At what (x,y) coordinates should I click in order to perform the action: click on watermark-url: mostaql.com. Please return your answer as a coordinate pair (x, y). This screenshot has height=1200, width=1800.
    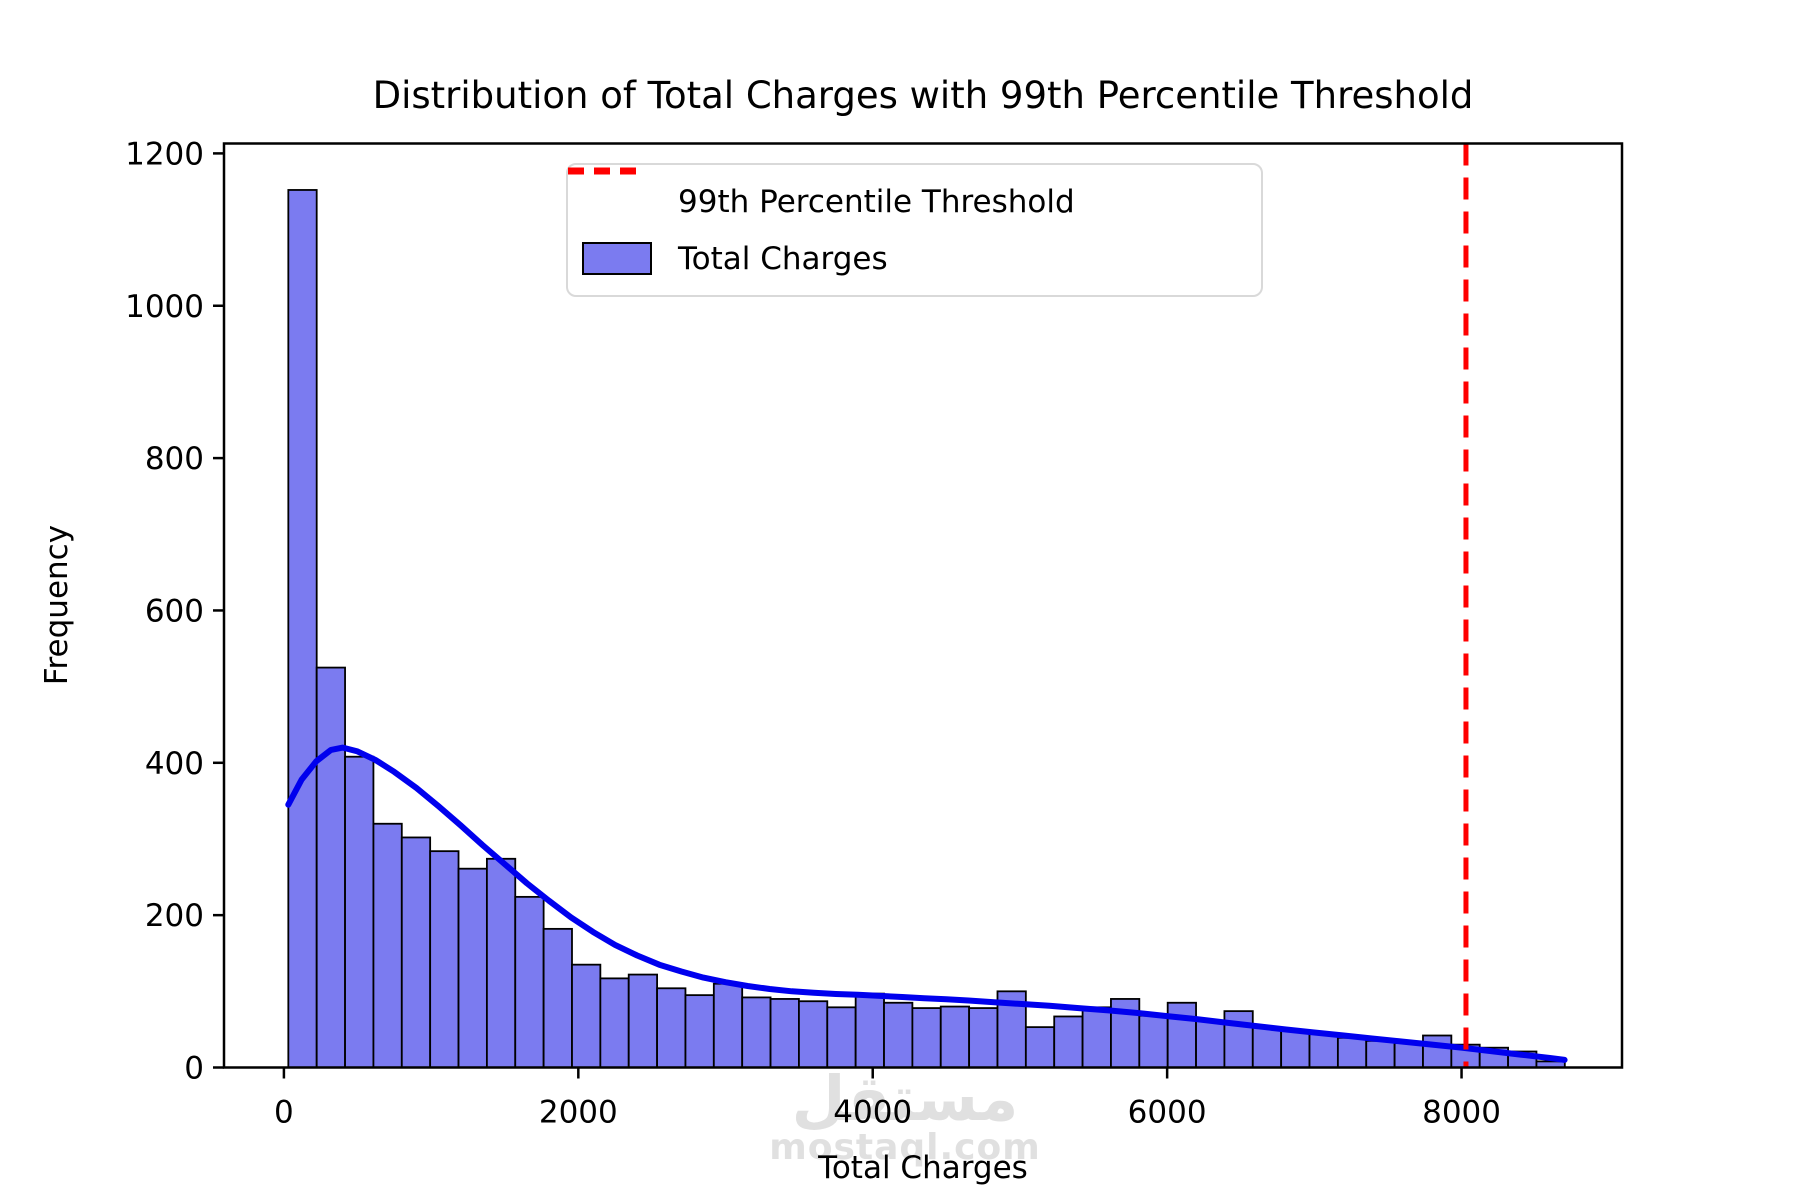
    Looking at the image, I should click on (905, 1148).